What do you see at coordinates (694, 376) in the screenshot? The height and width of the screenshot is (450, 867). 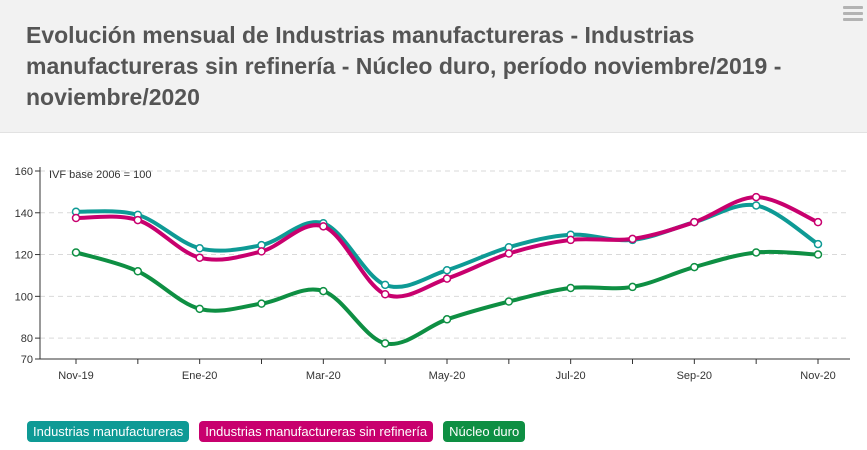 I see `x-tick-label: Sep-20` at bounding box center [694, 376].